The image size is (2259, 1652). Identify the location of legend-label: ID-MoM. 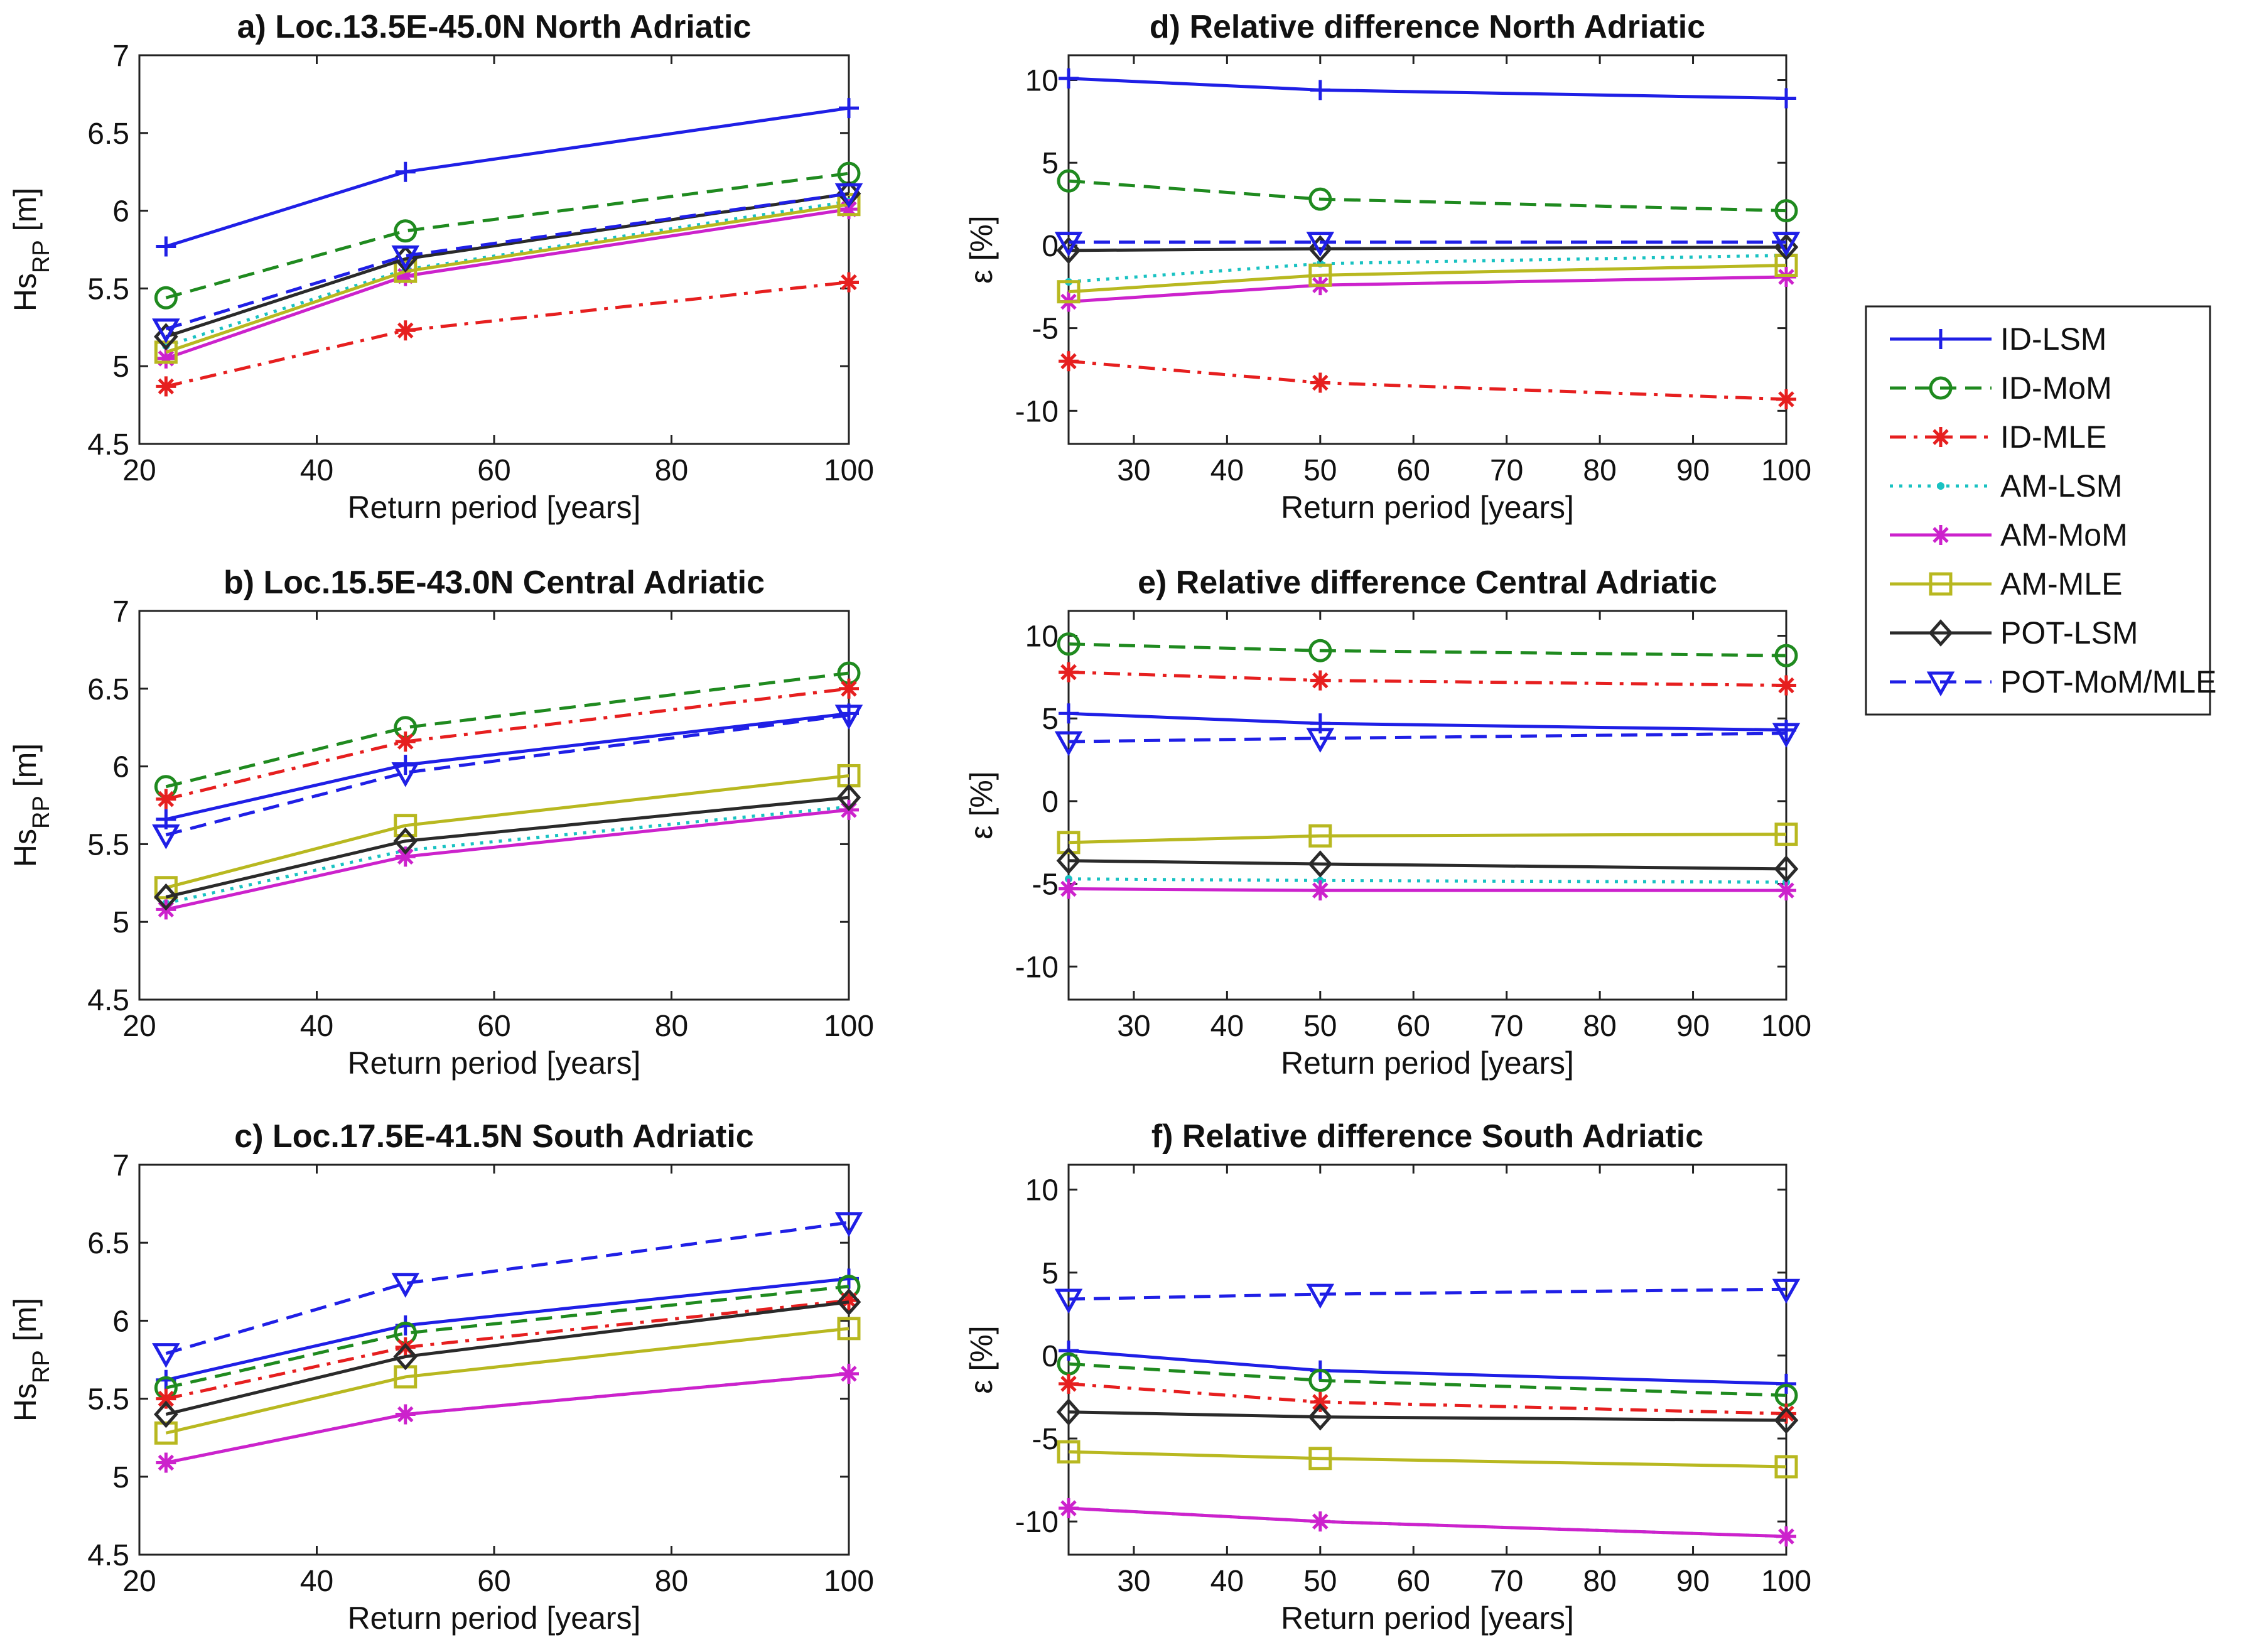
(2056, 388).